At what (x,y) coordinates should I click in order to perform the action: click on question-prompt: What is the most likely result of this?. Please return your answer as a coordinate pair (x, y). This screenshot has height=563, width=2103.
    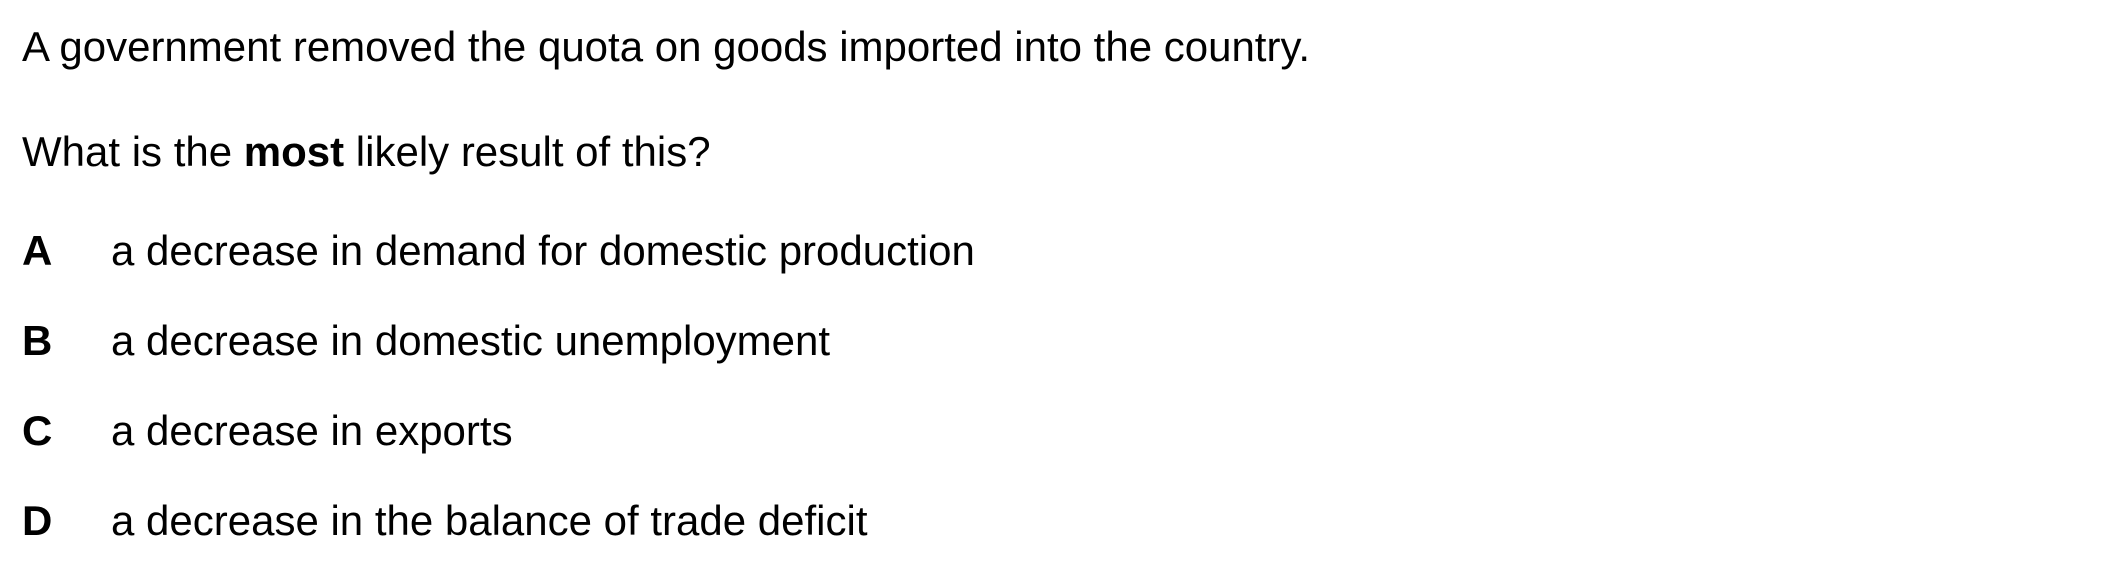
    Looking at the image, I should click on (366, 152).